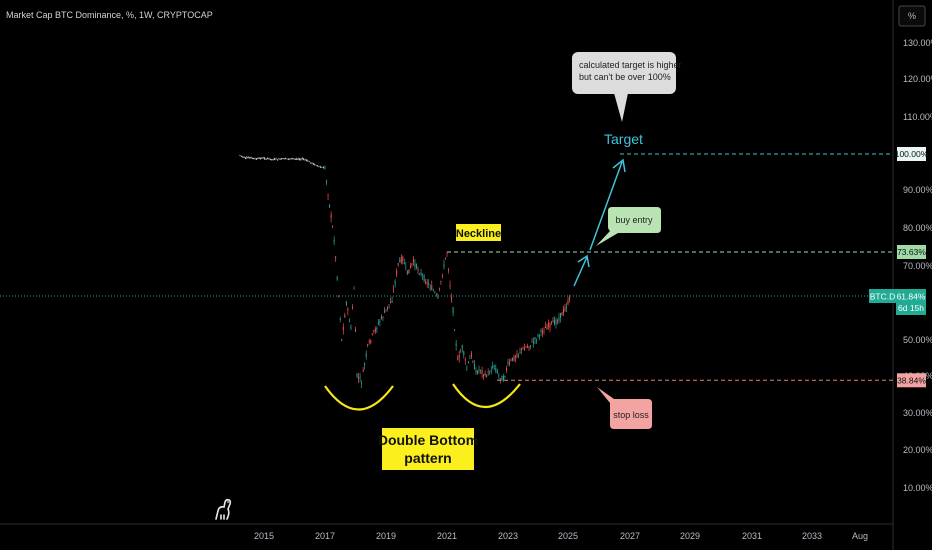  I want to click on level-tag-target, so click(911, 154).